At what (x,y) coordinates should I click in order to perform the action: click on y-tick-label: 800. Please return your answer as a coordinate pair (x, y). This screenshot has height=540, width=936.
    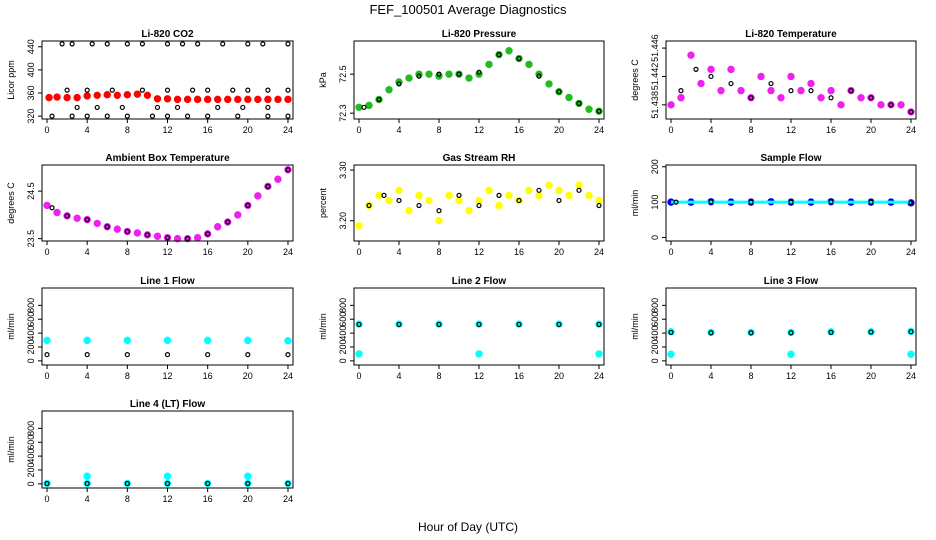
    Looking at the image, I should click on (31, 428).